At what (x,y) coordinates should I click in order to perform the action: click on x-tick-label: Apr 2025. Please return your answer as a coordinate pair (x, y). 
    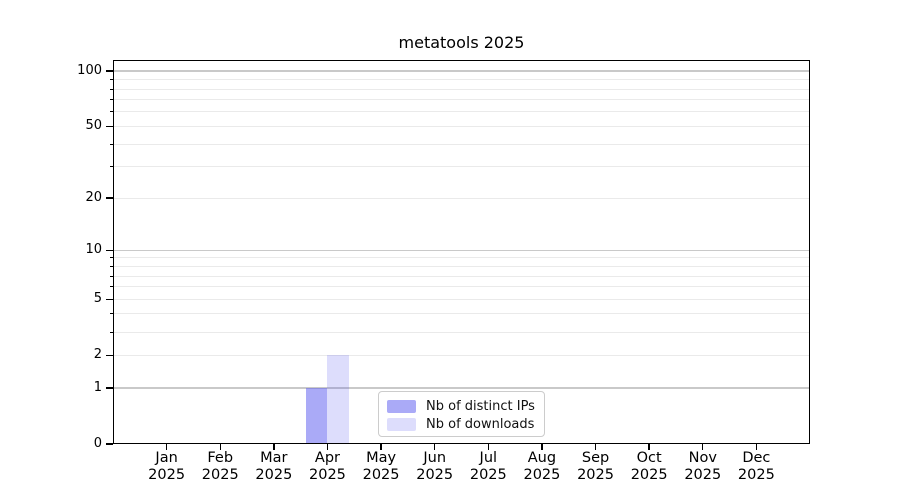
    Looking at the image, I should click on (327, 466).